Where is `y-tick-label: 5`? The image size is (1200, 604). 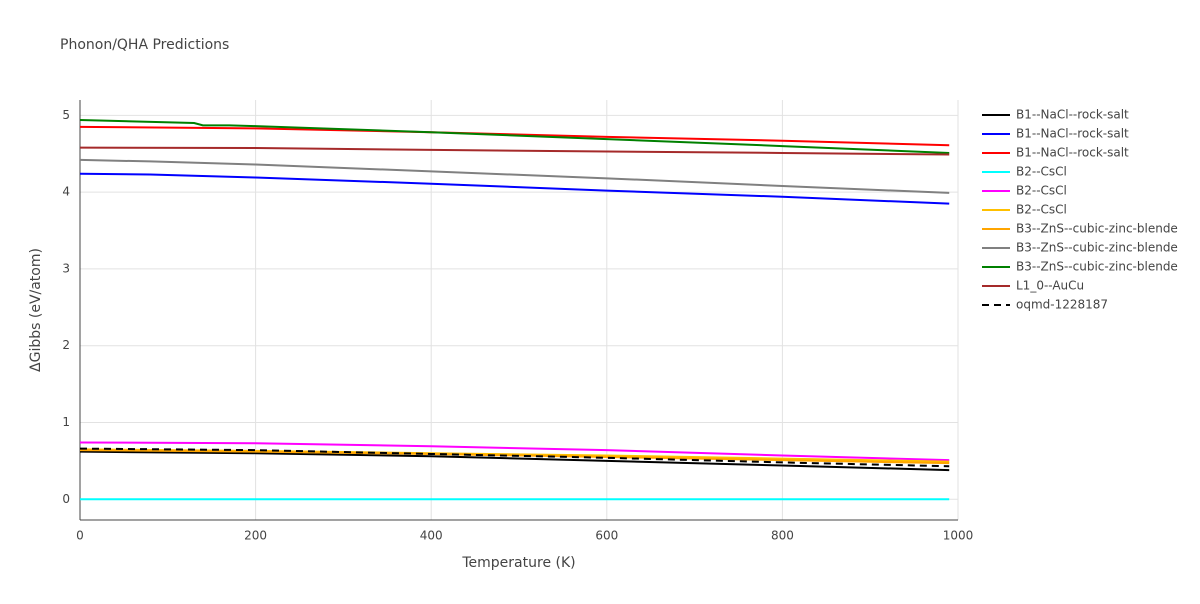 y-tick-label: 5 is located at coordinates (66, 115).